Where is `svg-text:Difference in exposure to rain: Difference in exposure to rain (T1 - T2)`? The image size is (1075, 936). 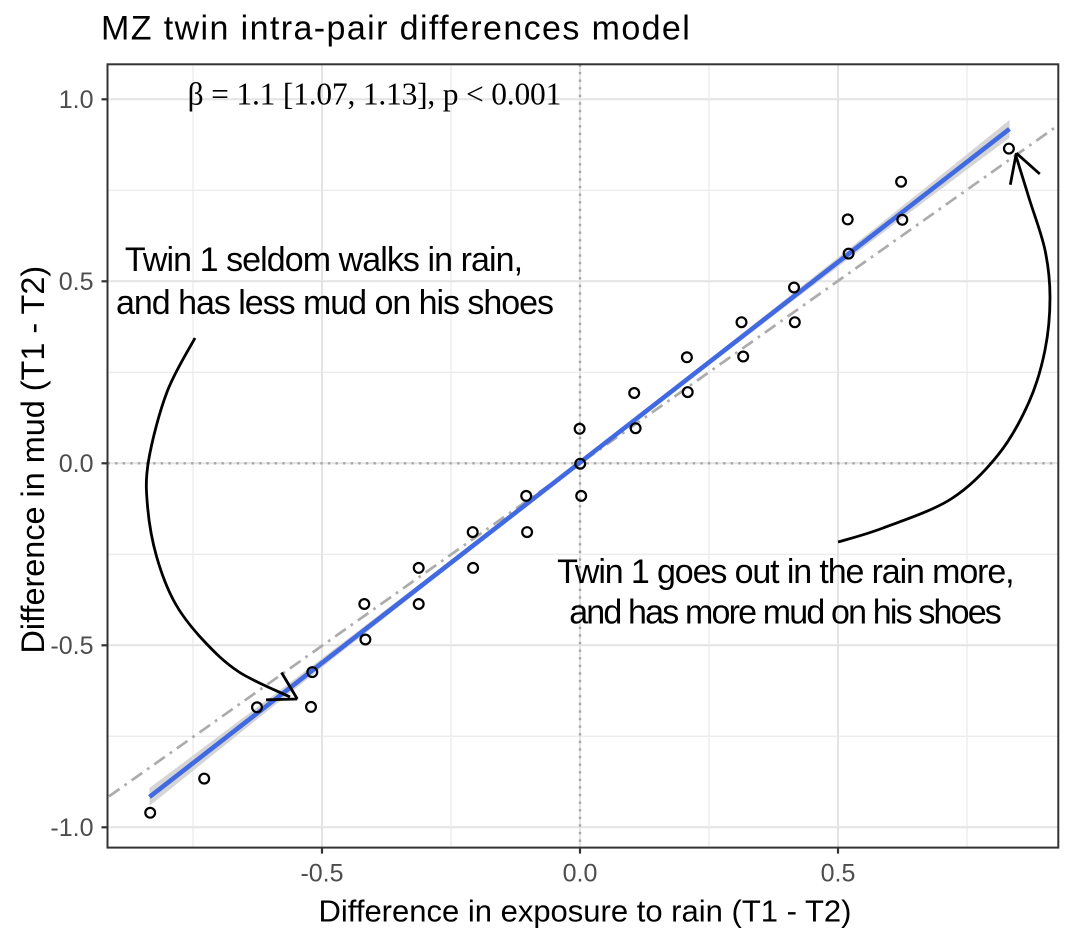
svg-text:Difference in exposure to rain: Difference in exposure to rain (T1 - T2) is located at coordinates (585, 911).